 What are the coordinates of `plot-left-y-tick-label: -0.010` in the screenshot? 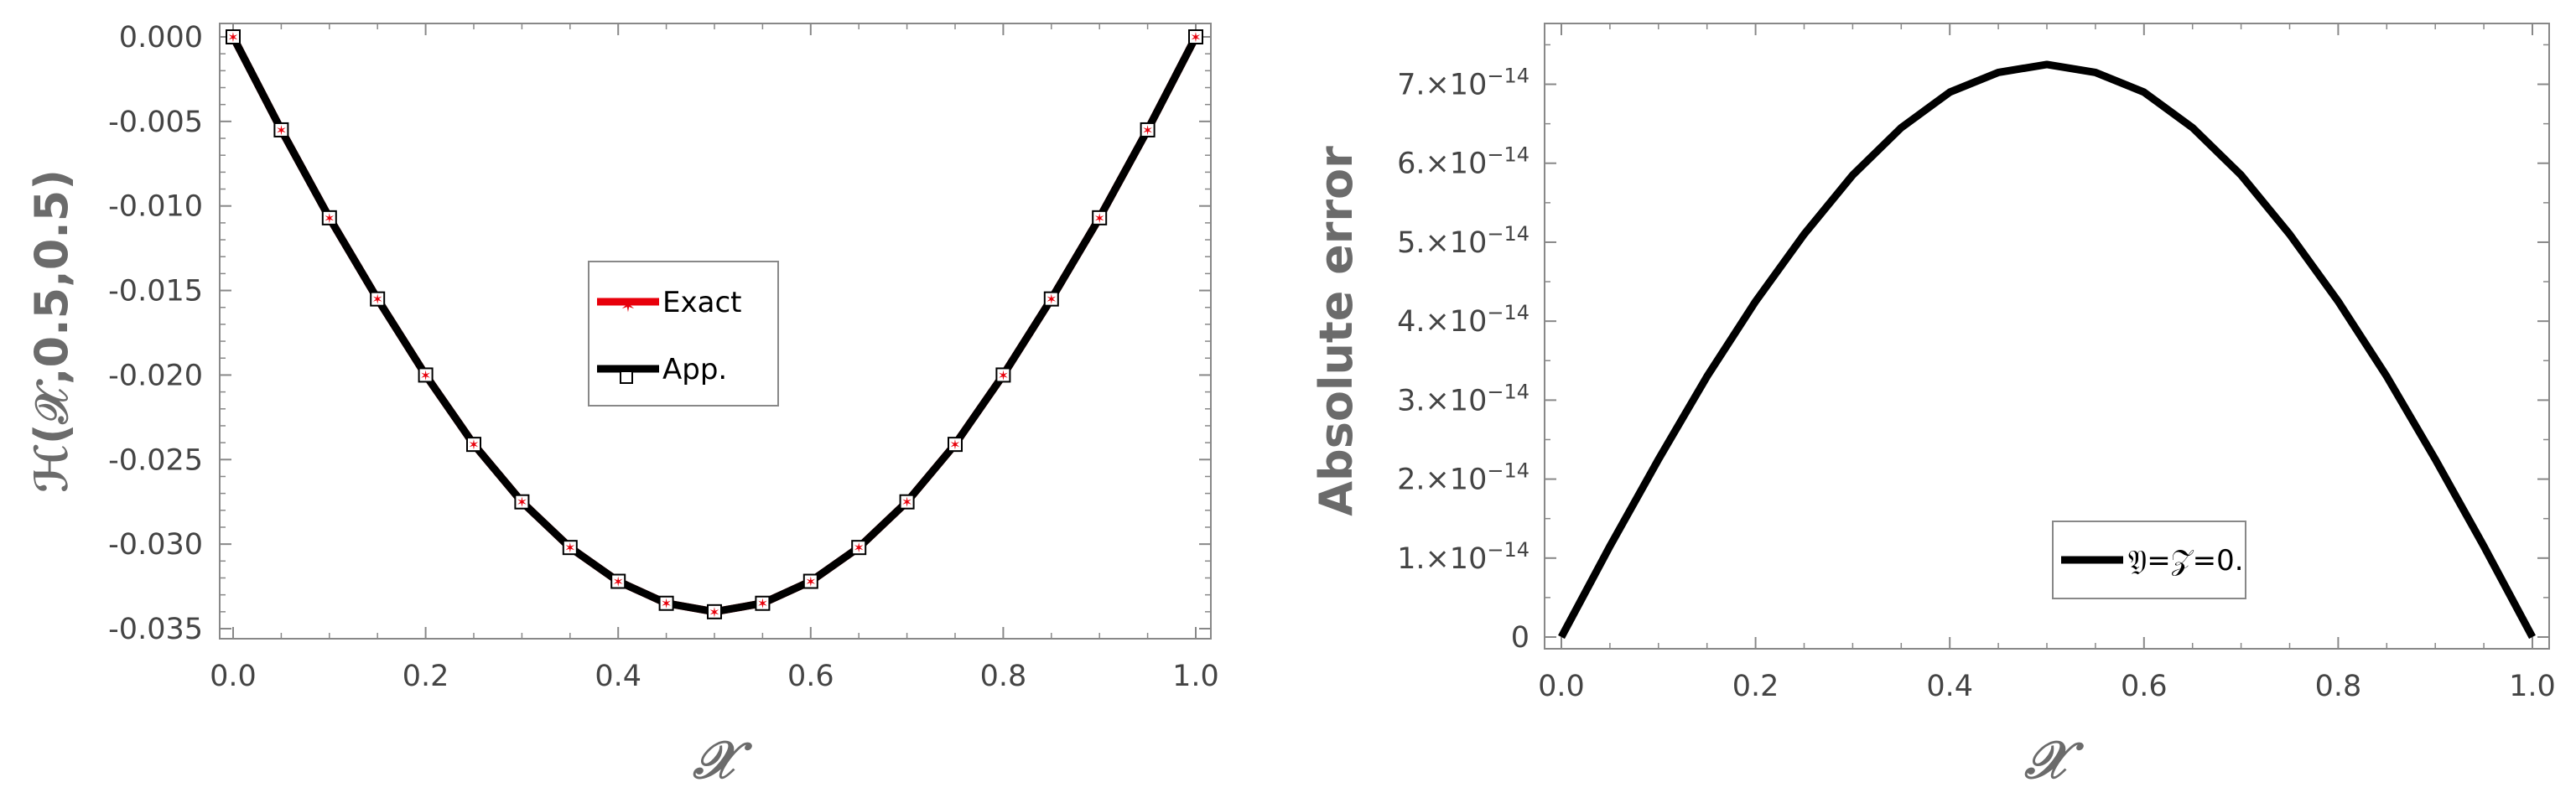 It's located at (155, 207).